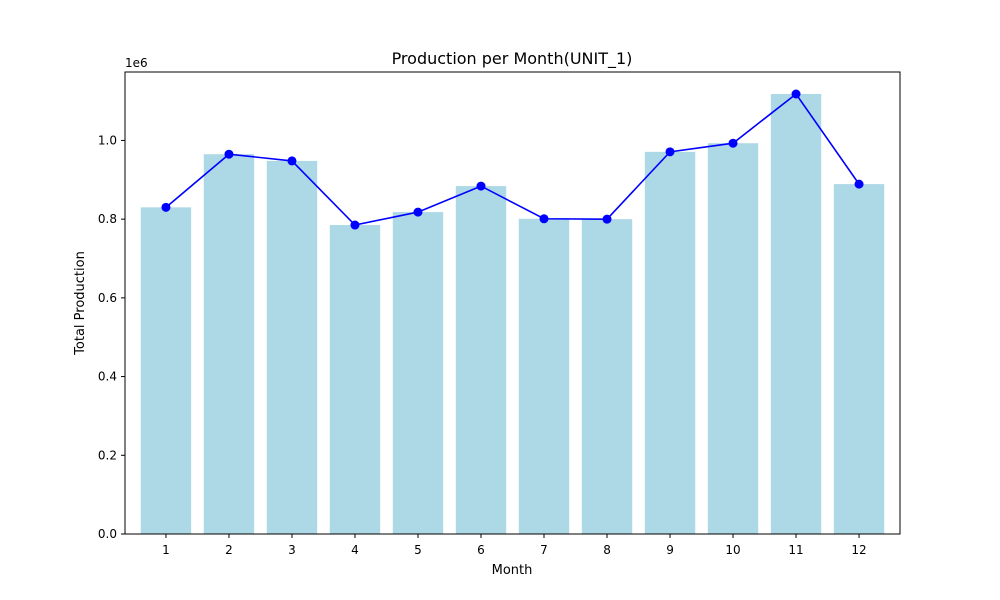 The image size is (1000, 600). I want to click on y-axis-label: Total Production, so click(80, 303).